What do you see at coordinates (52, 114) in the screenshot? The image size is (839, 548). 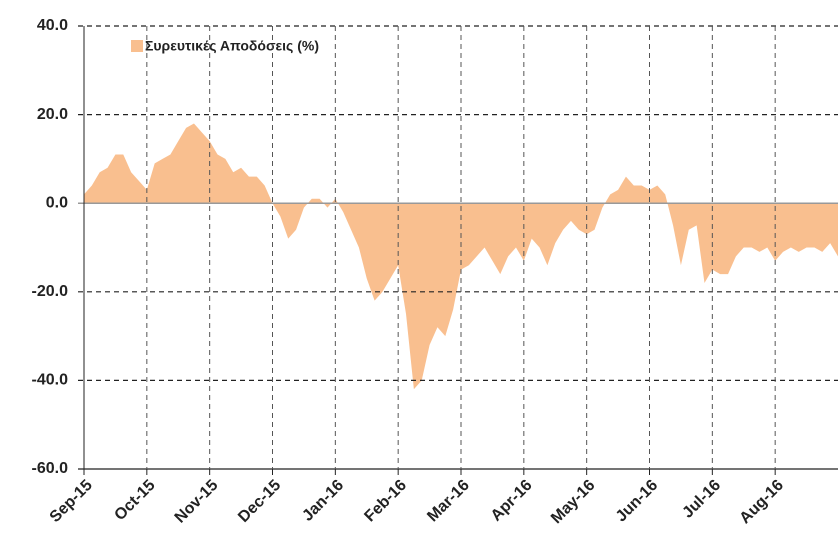 I see `y-tick-label: 20.0` at bounding box center [52, 114].